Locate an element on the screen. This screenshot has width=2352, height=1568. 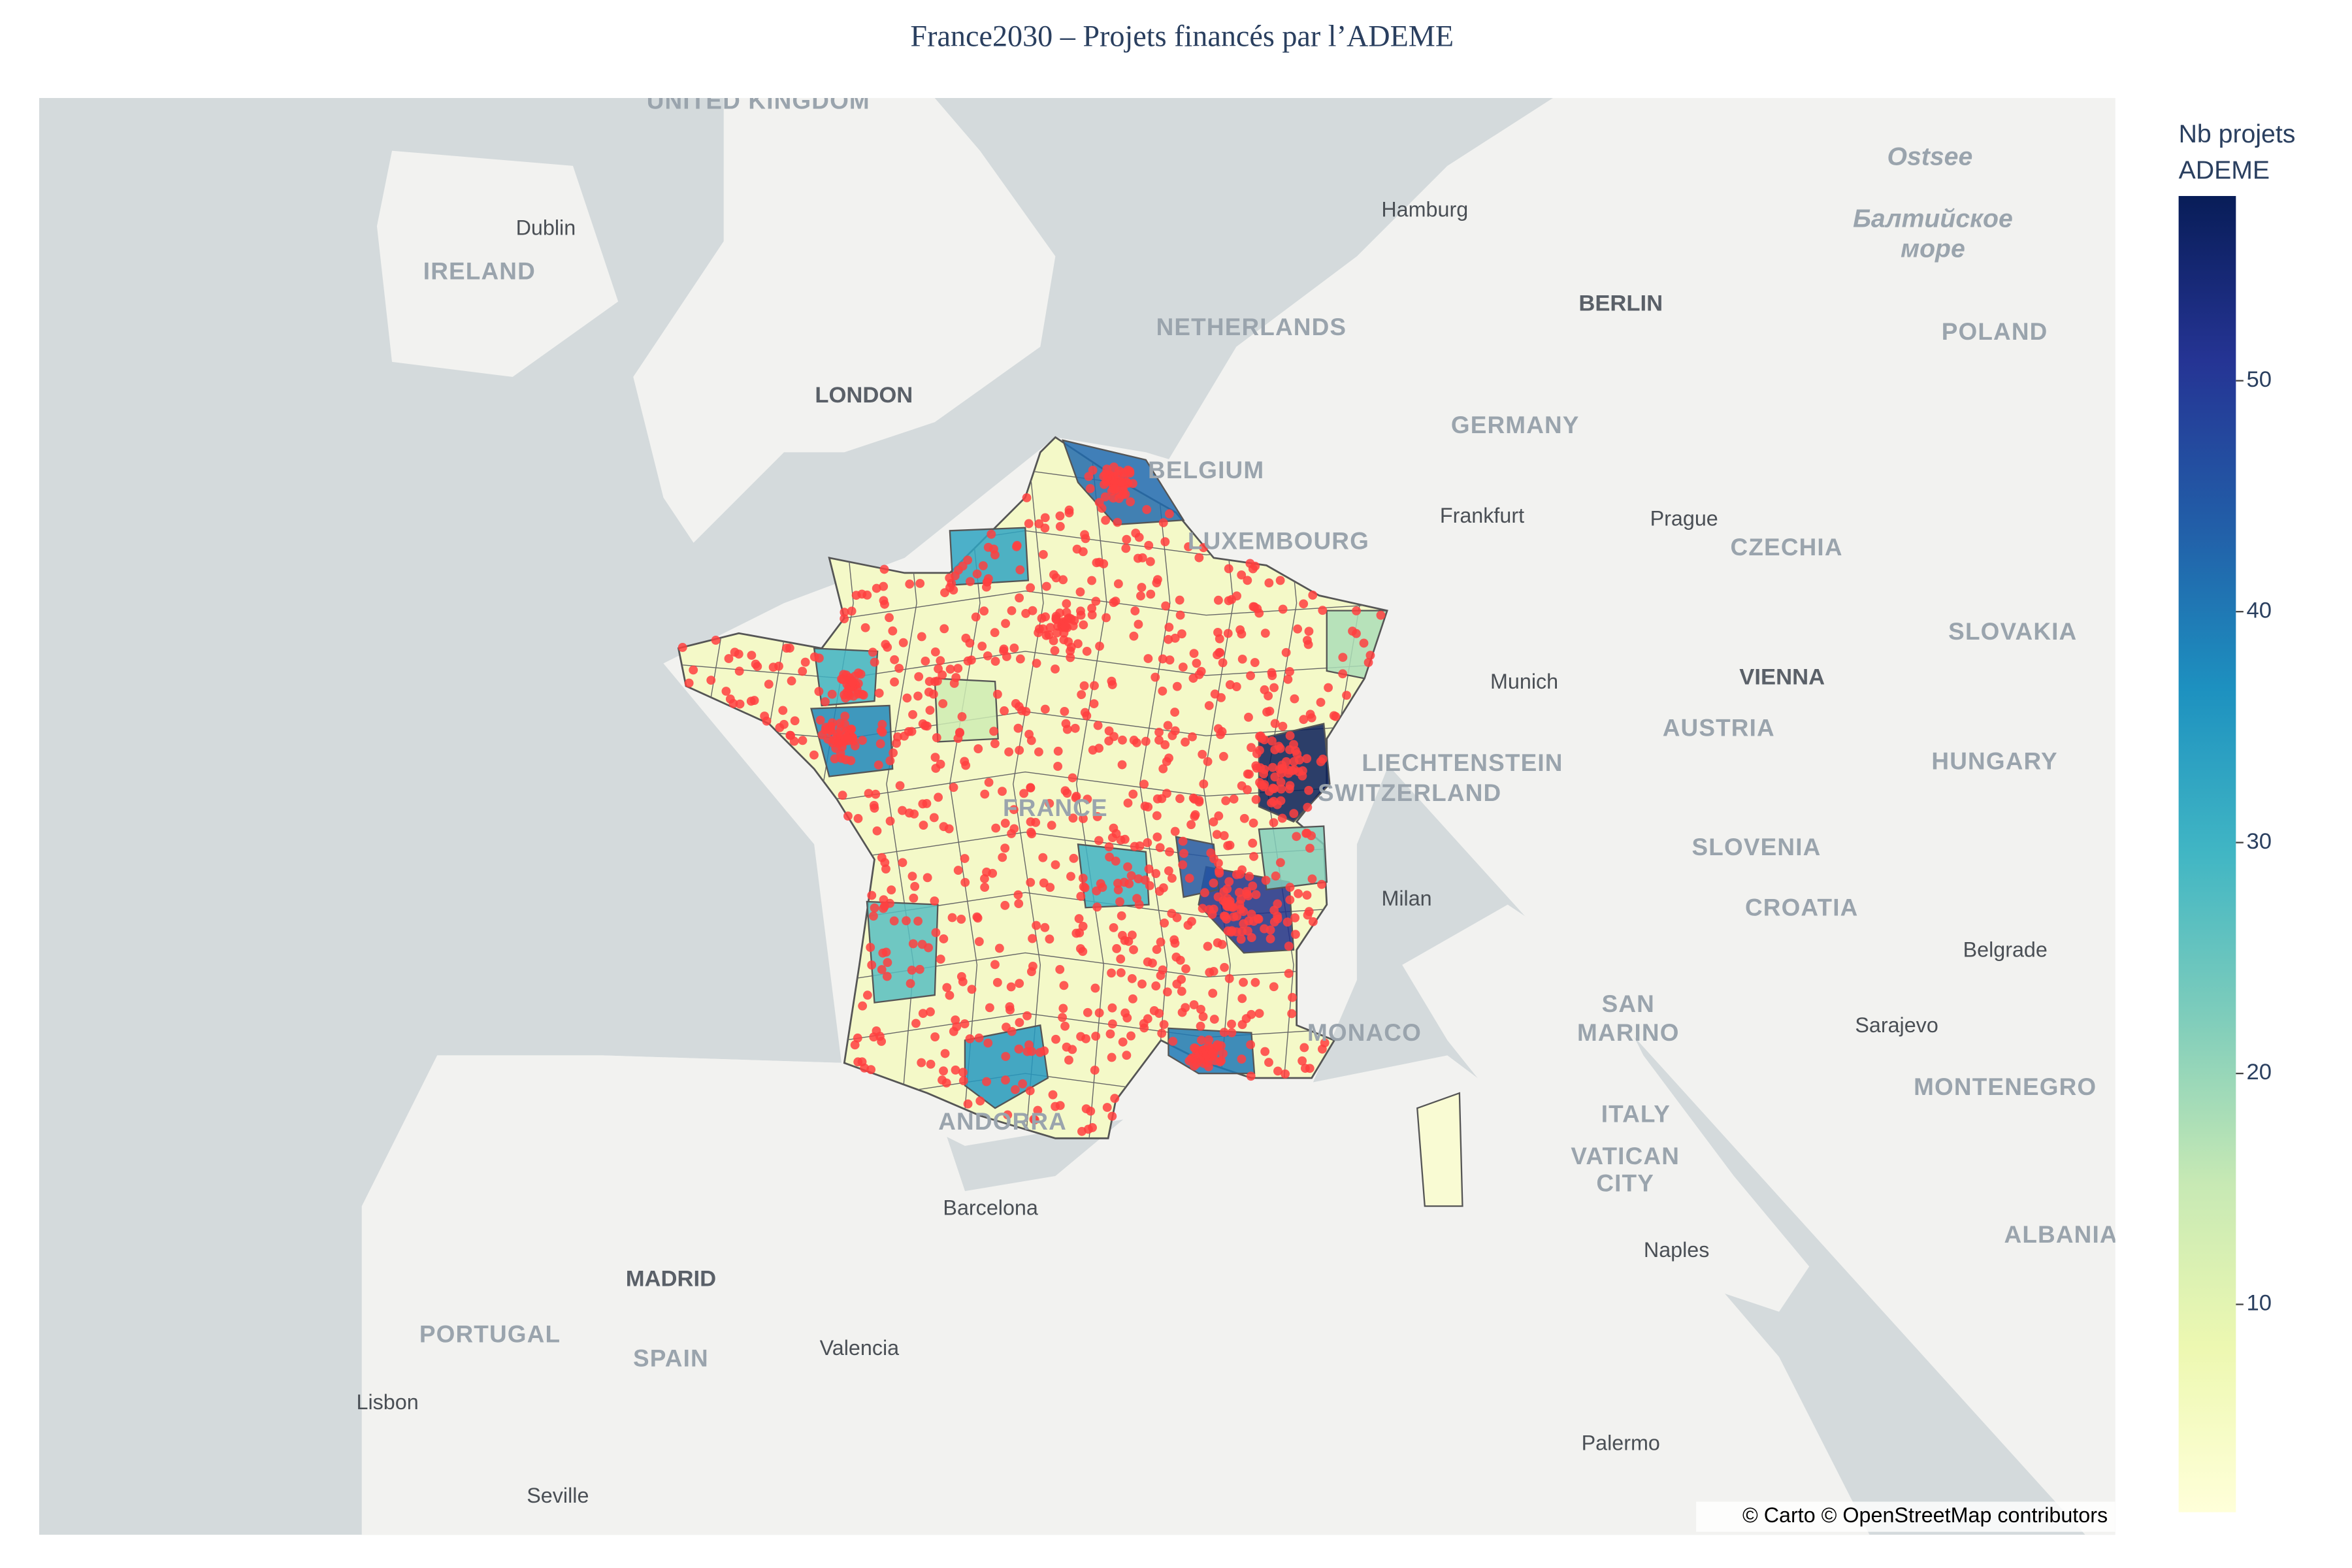
department is located at coordinates (1439, 1149).